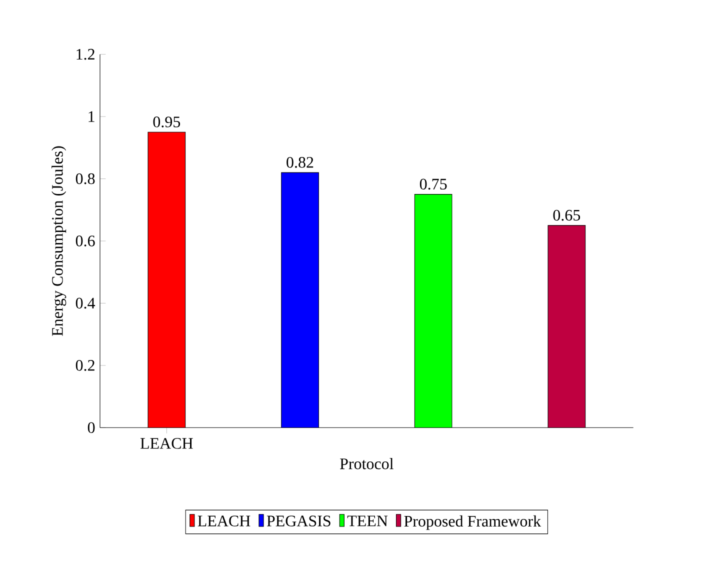  What do you see at coordinates (86, 303) in the screenshot?
I see `y-tick-label: 0.4` at bounding box center [86, 303].